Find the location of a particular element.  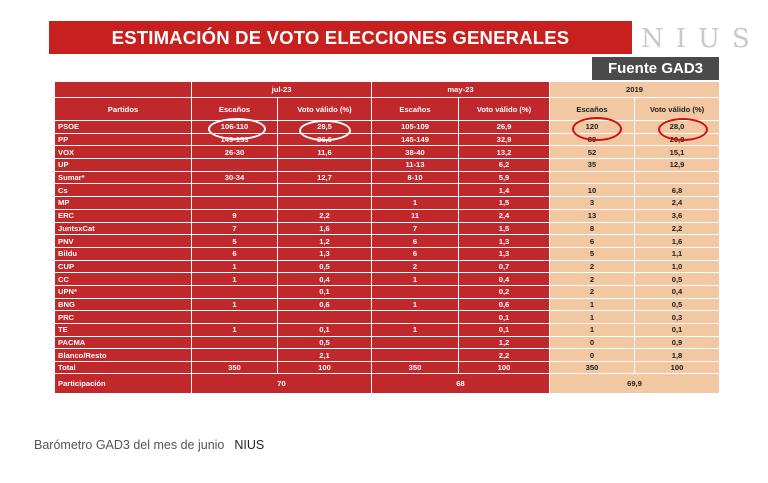

caption-text: Barómetro GAD3 del mes de junio is located at coordinates (129, 445).